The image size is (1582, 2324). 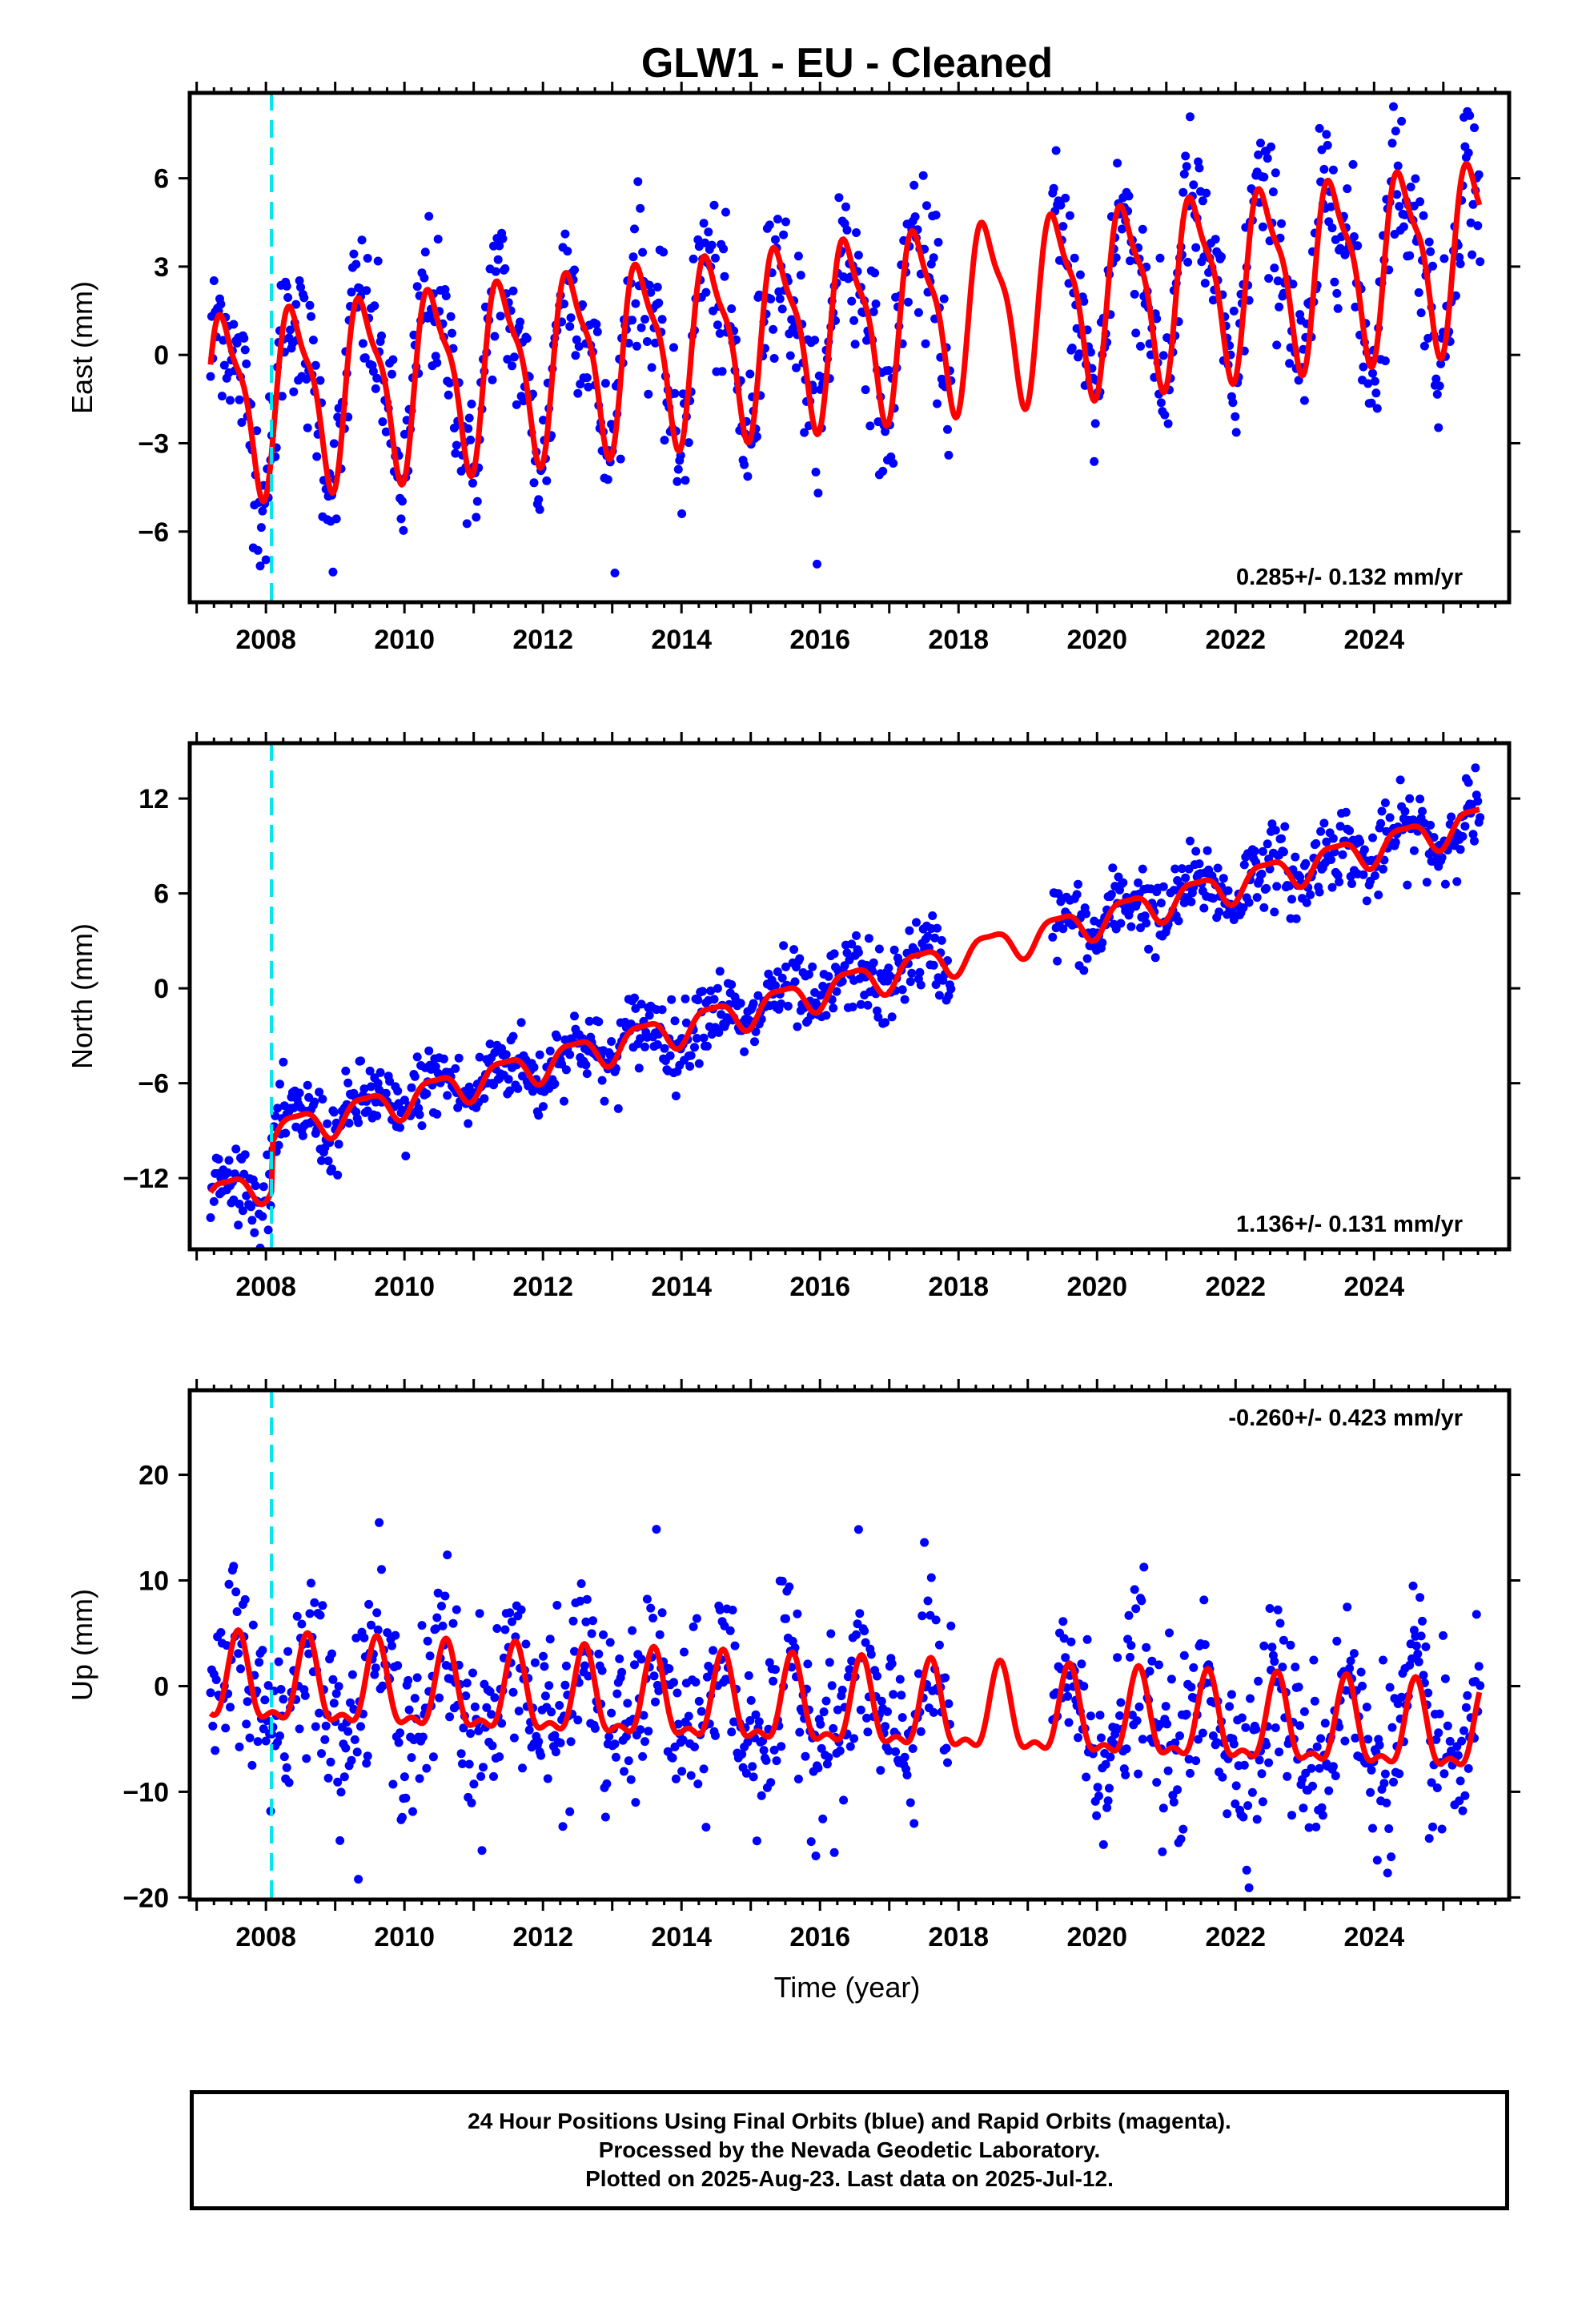 I want to click on north-y-axis-label: North (mm), so click(x=82, y=996).